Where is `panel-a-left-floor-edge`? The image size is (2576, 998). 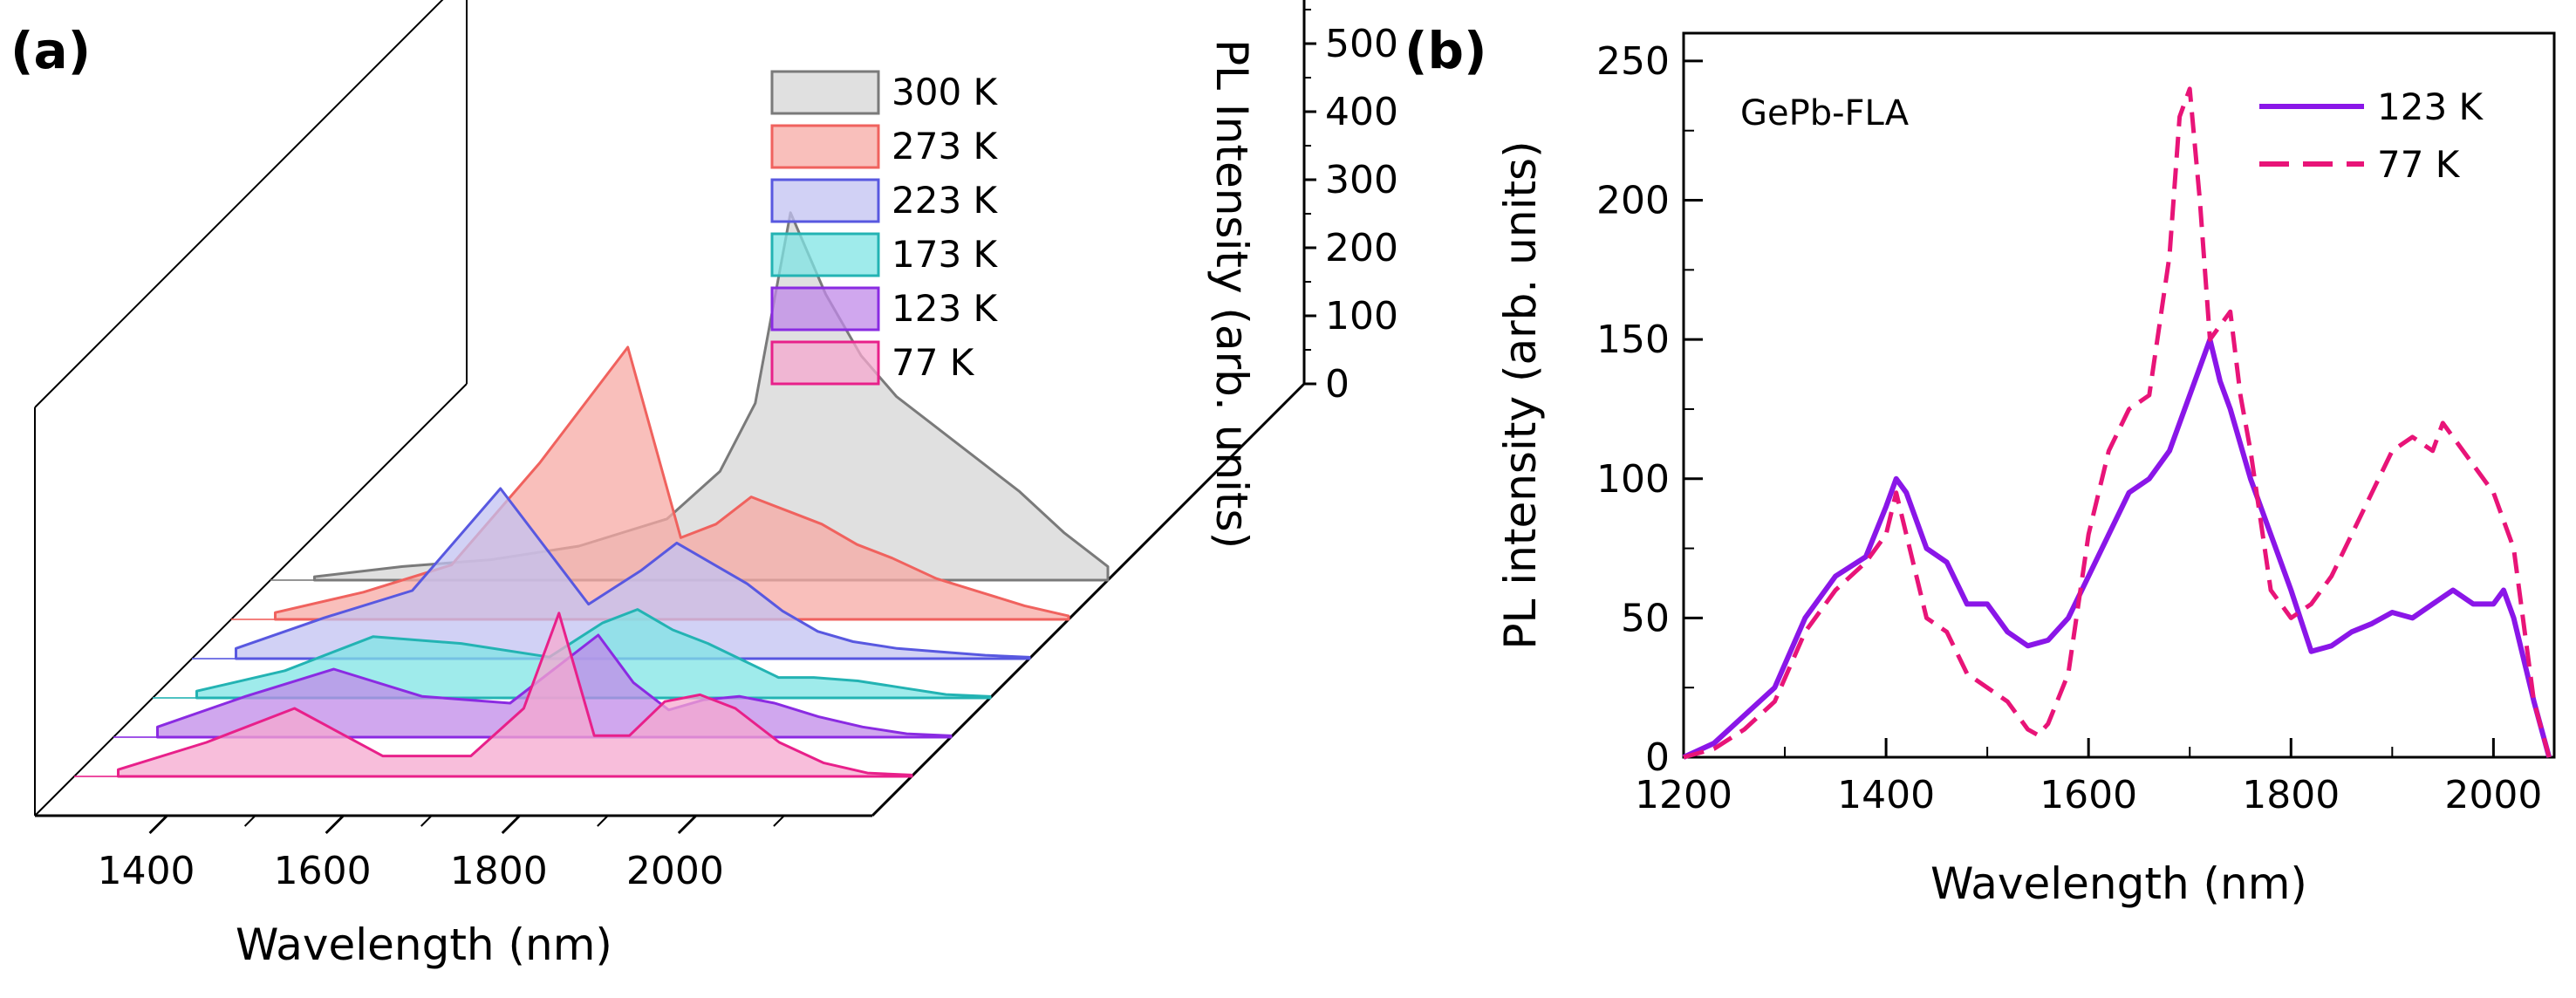
panel-a-left-floor-edge is located at coordinates (251, 600).